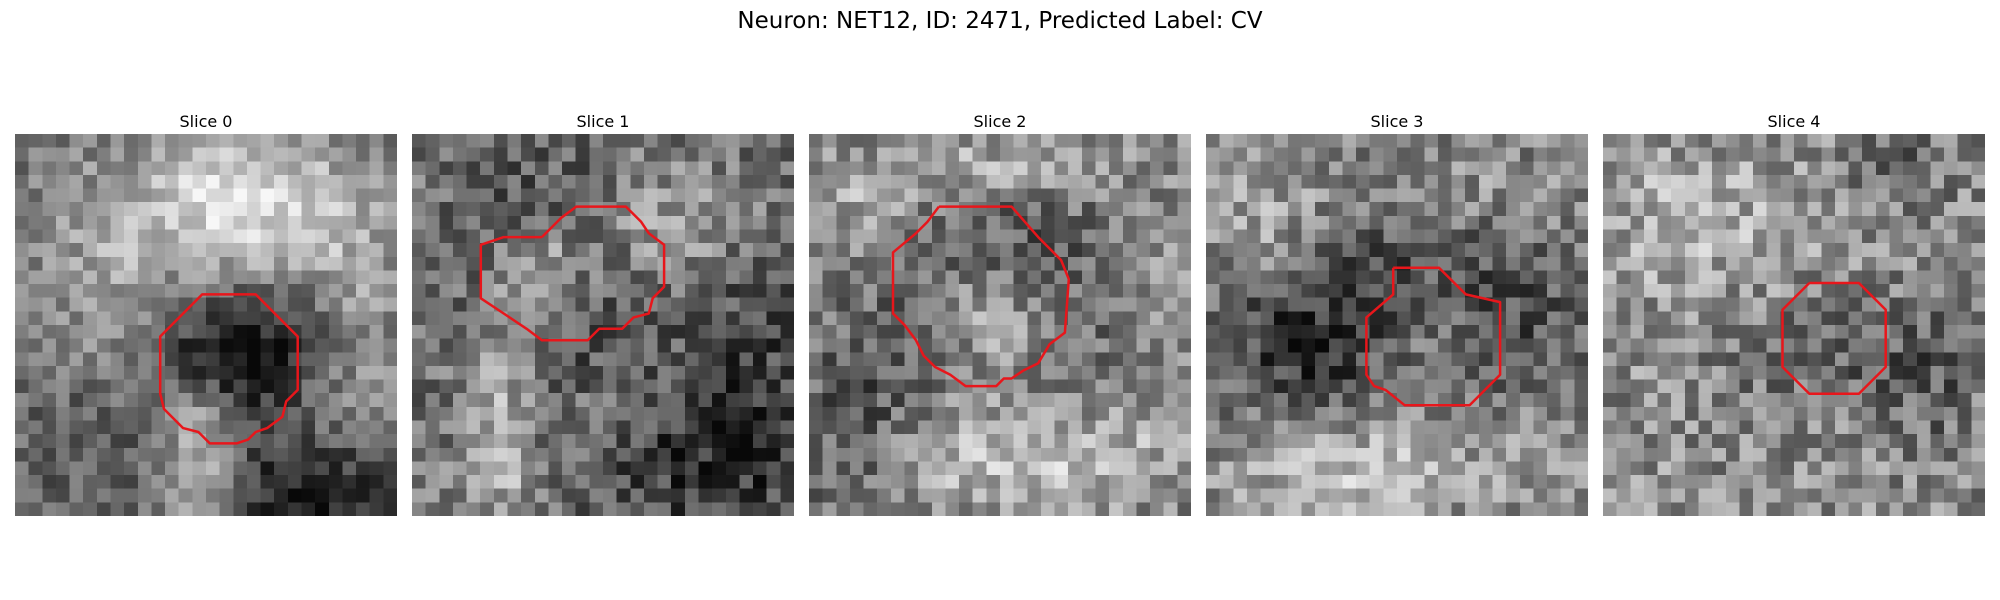 Image resolution: width=2000 pixels, height=600 pixels. What do you see at coordinates (1000, 121) in the screenshot?
I see `slice-title-2: Slice 2` at bounding box center [1000, 121].